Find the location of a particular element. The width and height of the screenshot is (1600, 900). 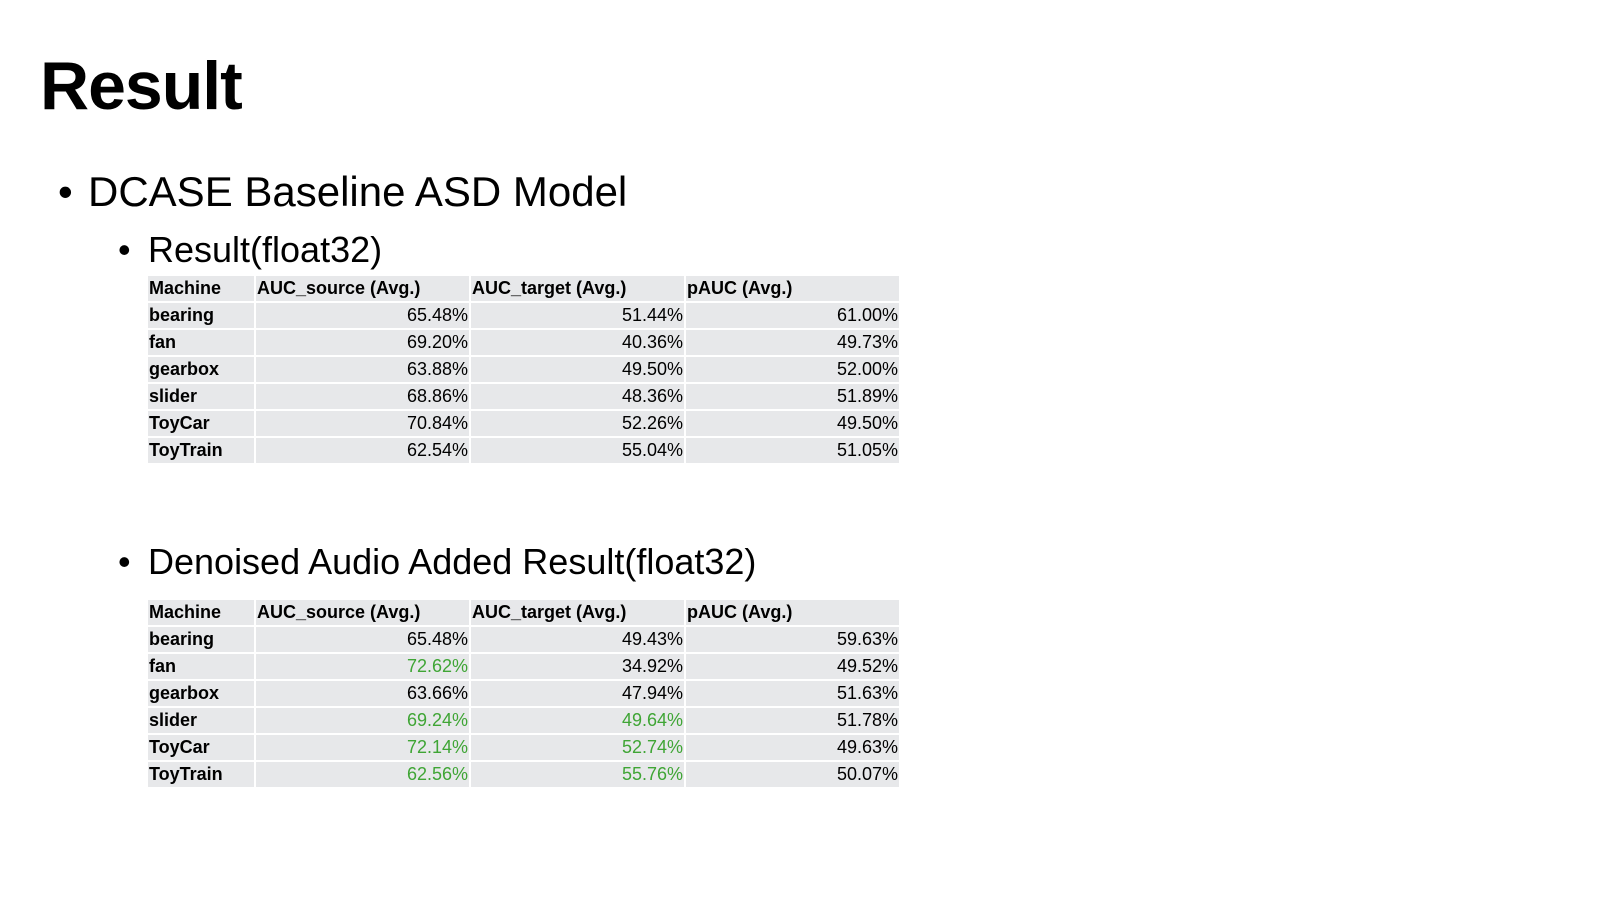

table-row: ToyTrain 62.54% 55.04% 51.05% is located at coordinates (523, 450).